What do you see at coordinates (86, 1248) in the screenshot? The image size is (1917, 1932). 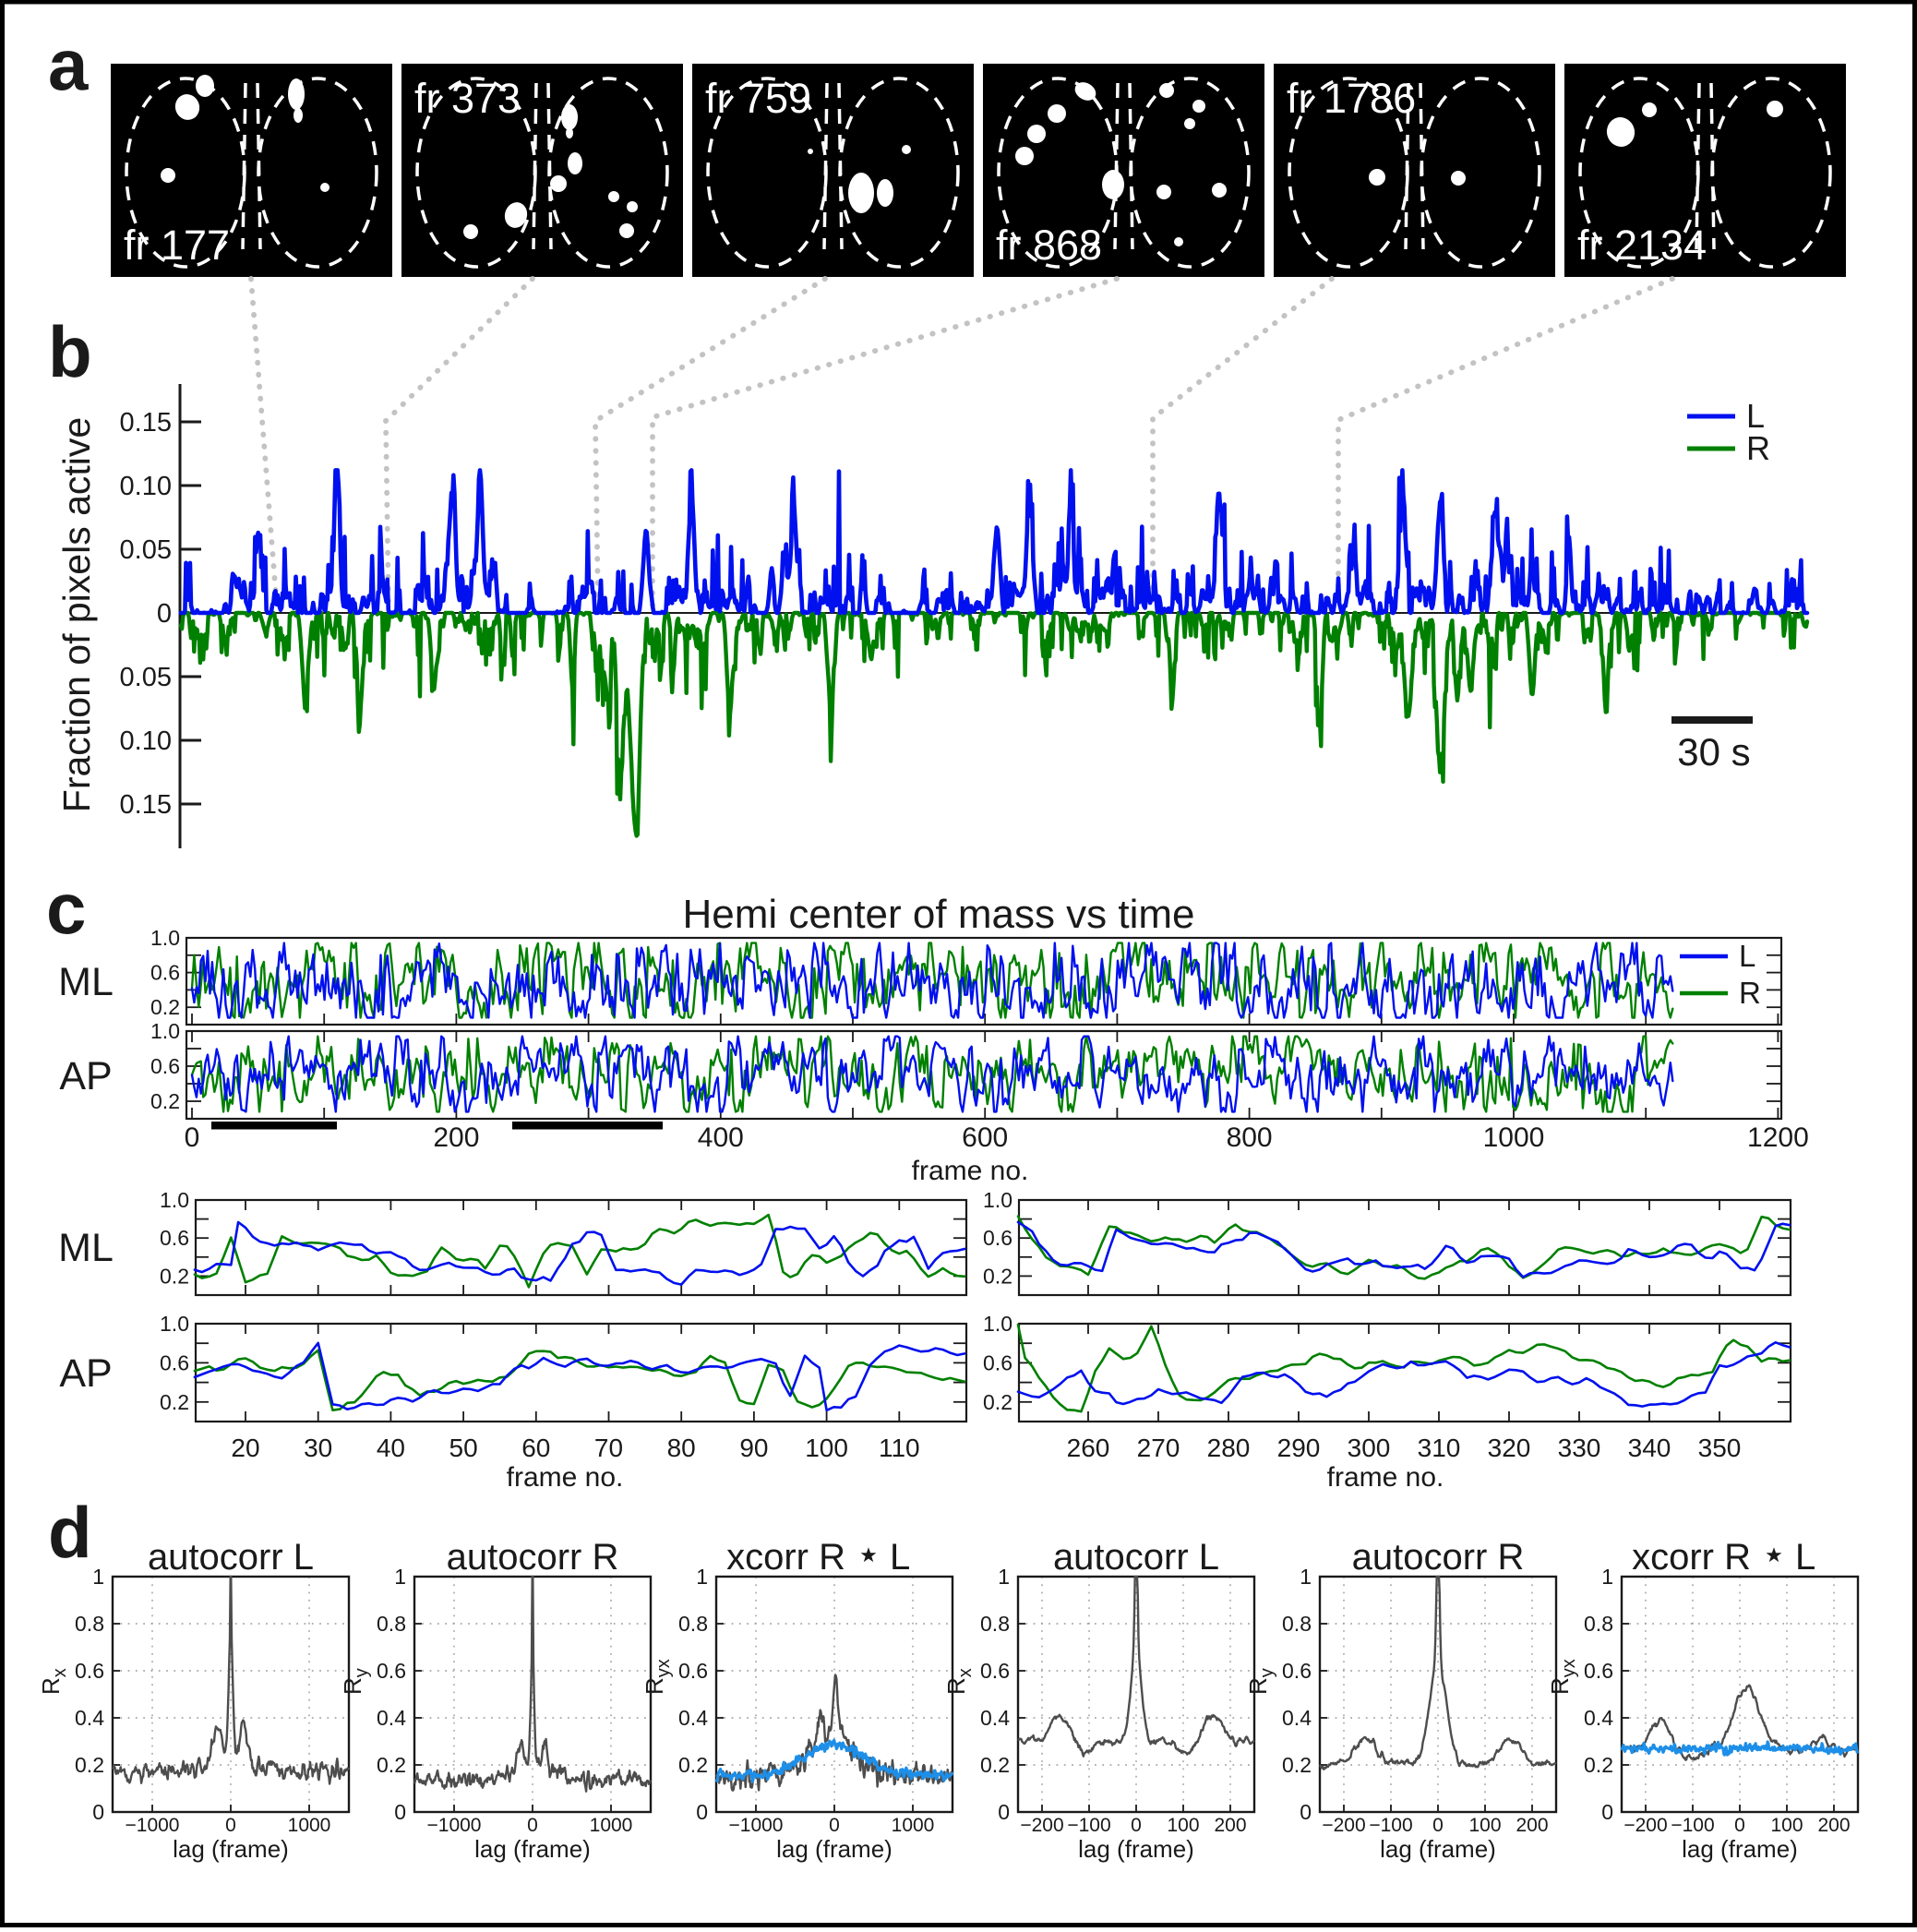 I see `svg-text: ML` at bounding box center [86, 1248].